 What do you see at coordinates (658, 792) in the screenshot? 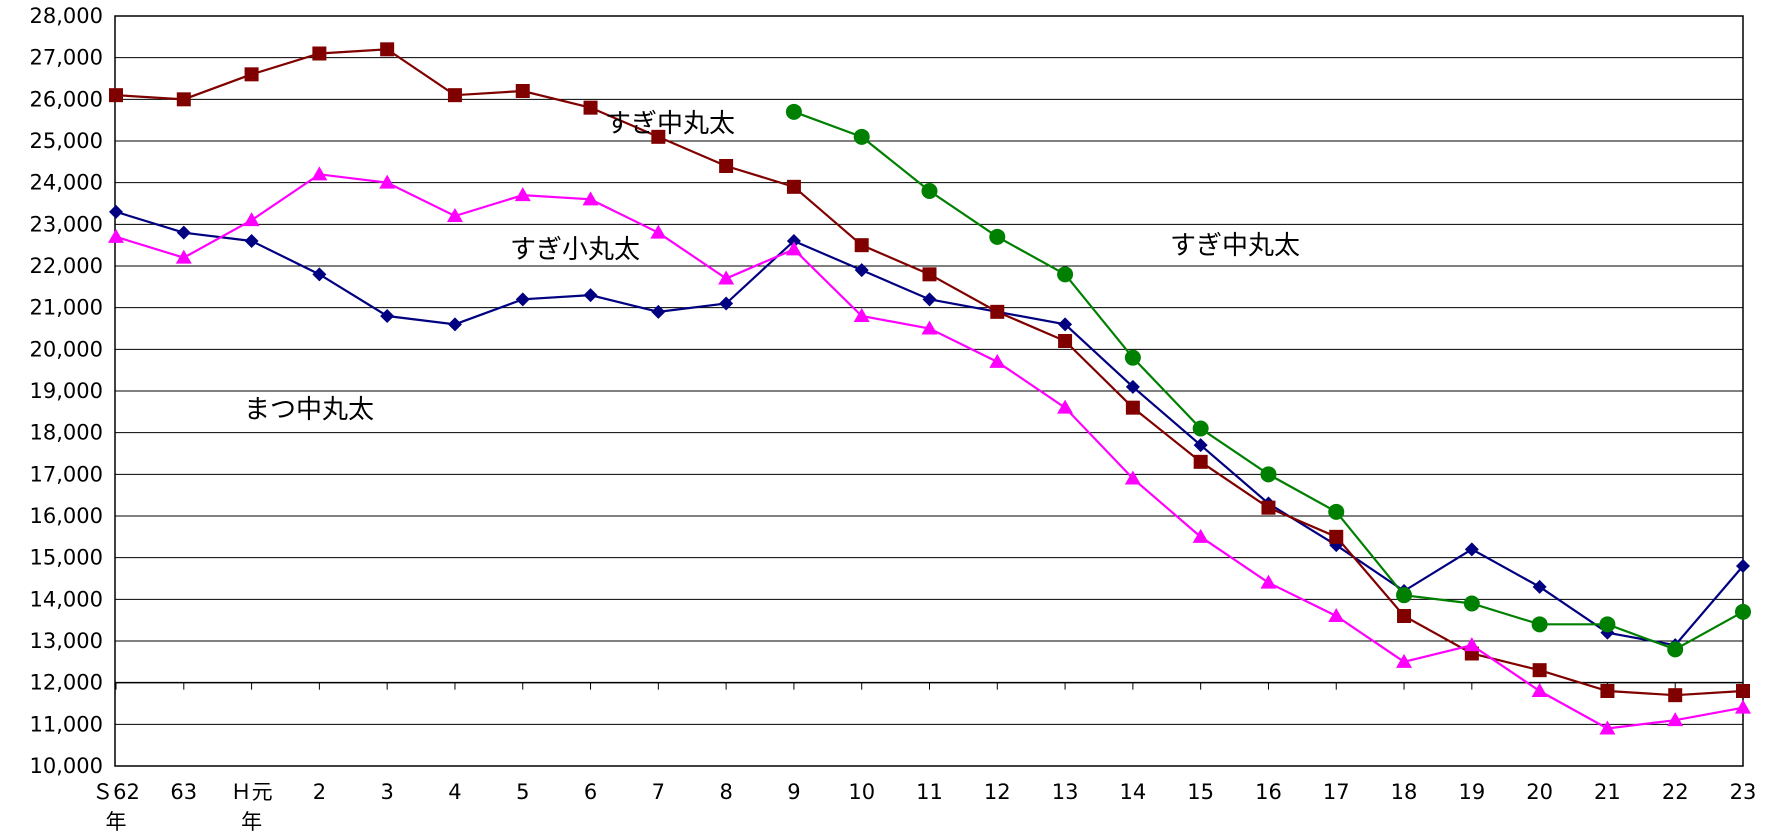
I see `x-tick-label: 7` at bounding box center [658, 792].